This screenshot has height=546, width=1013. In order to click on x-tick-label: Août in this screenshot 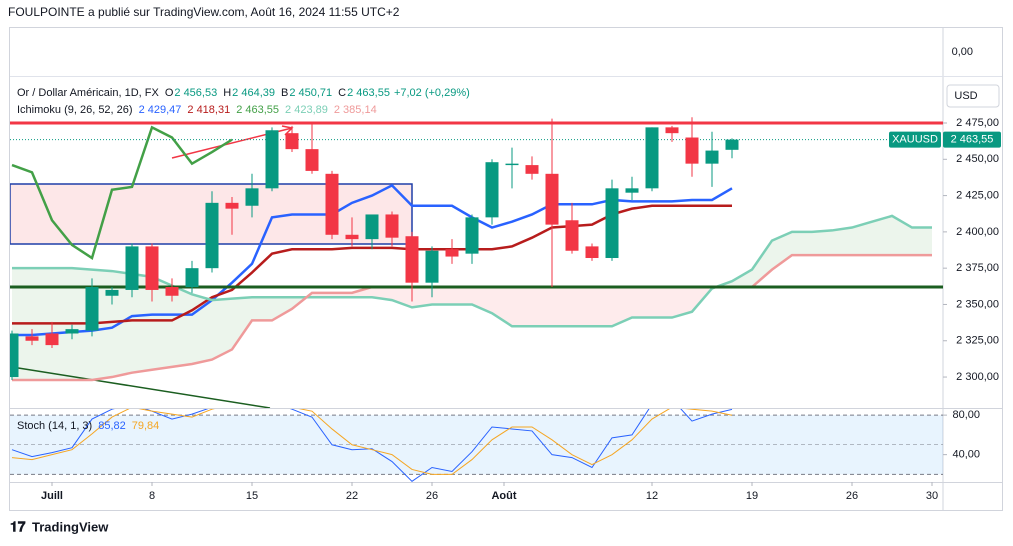, I will do `click(503, 496)`.